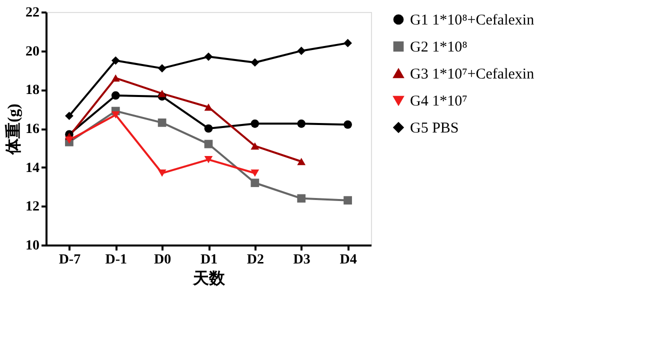 This screenshot has height=342, width=669. Describe the element at coordinates (472, 20) in the screenshot. I see `legend-label: G1 1*10⁸+Cefalexin` at that location.